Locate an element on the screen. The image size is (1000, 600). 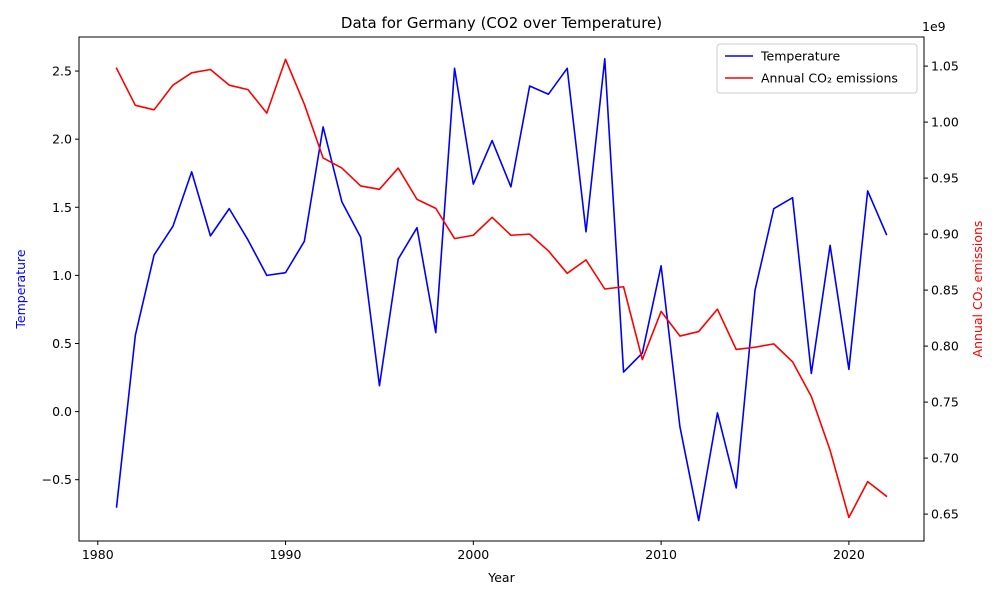
y-left-tick-label: 2.0 is located at coordinates (62, 139).